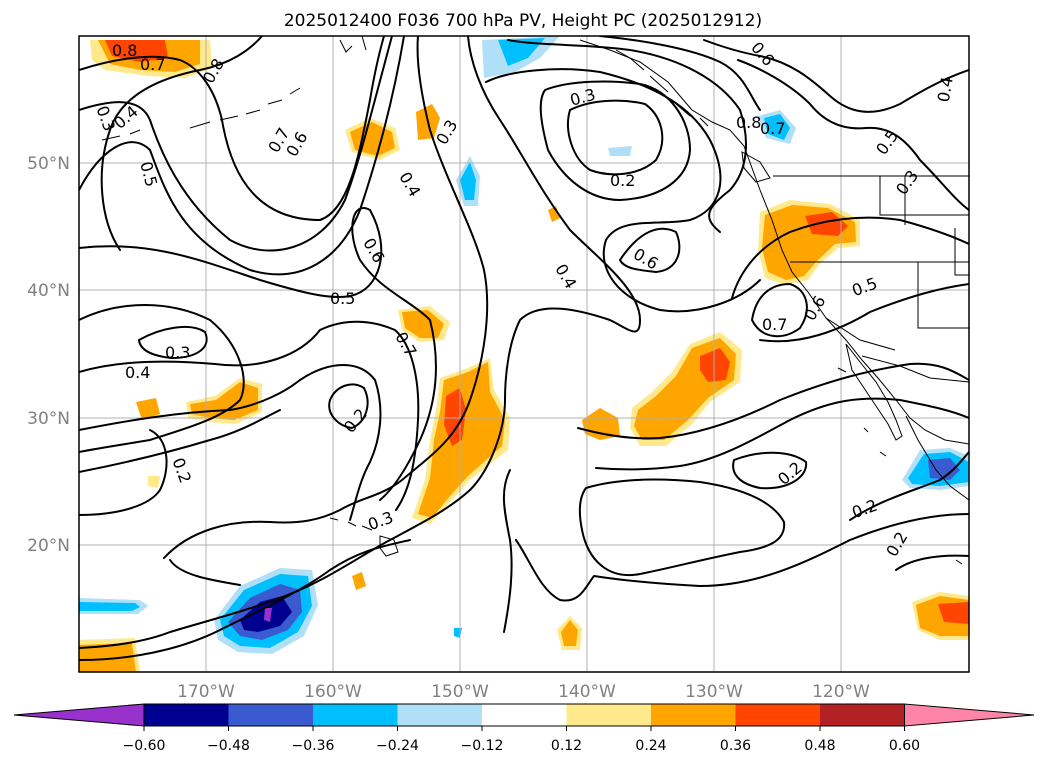 The image size is (1047, 765). I want to click on lon-label-140w: 140°W, so click(587, 692).